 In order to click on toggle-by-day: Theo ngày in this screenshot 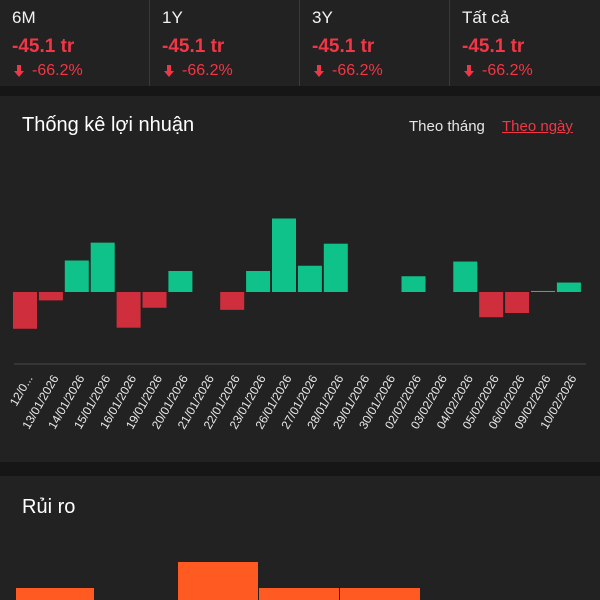, I will do `click(537, 126)`.